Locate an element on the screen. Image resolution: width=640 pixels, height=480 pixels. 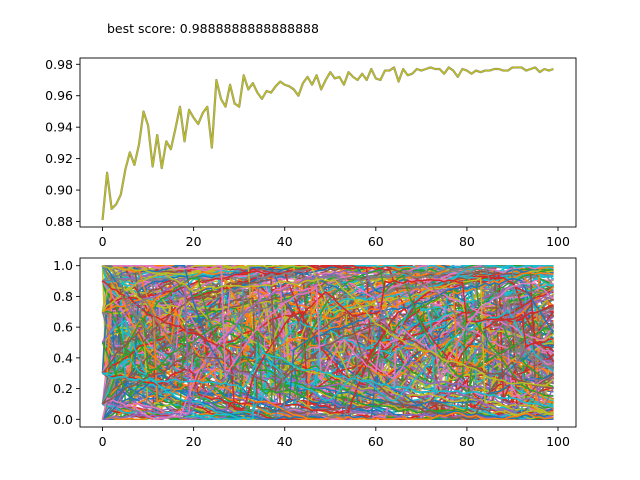
best-score-text: best score: 0.9888888888888888 is located at coordinates (213, 28).